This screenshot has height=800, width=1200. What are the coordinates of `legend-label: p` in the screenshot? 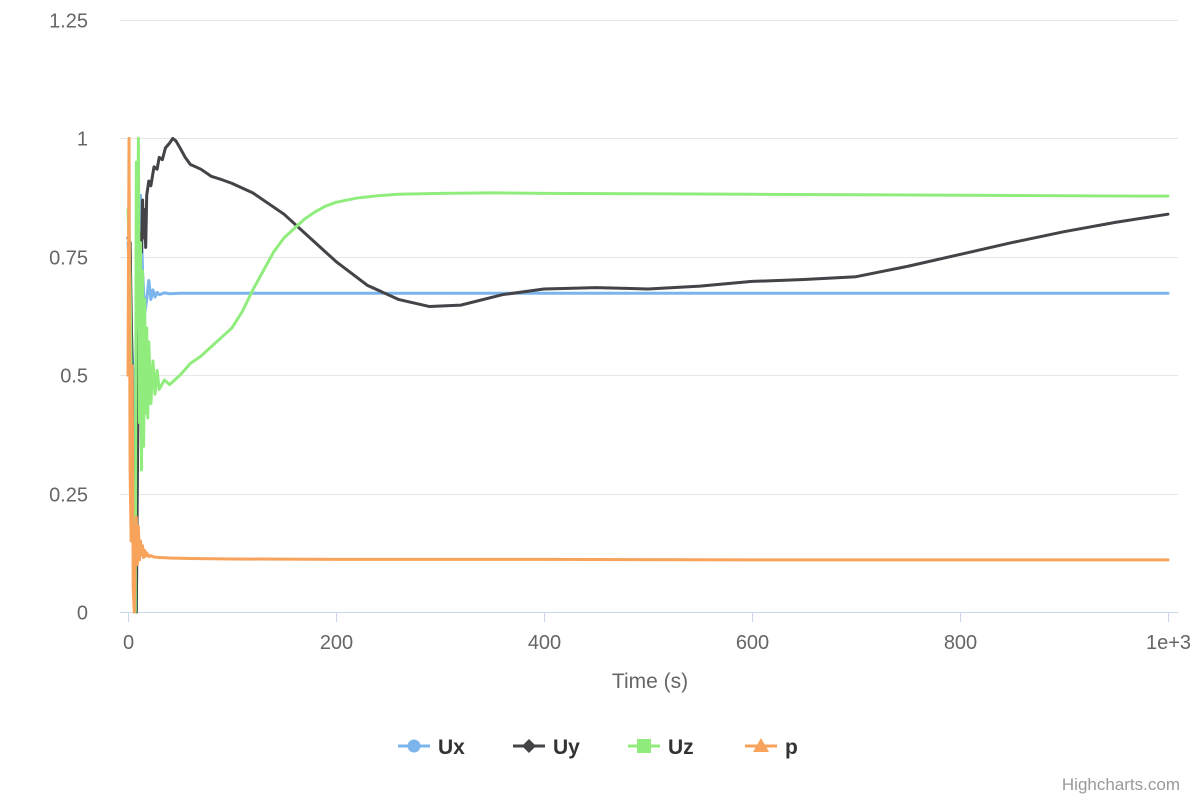 It's located at (791, 747).